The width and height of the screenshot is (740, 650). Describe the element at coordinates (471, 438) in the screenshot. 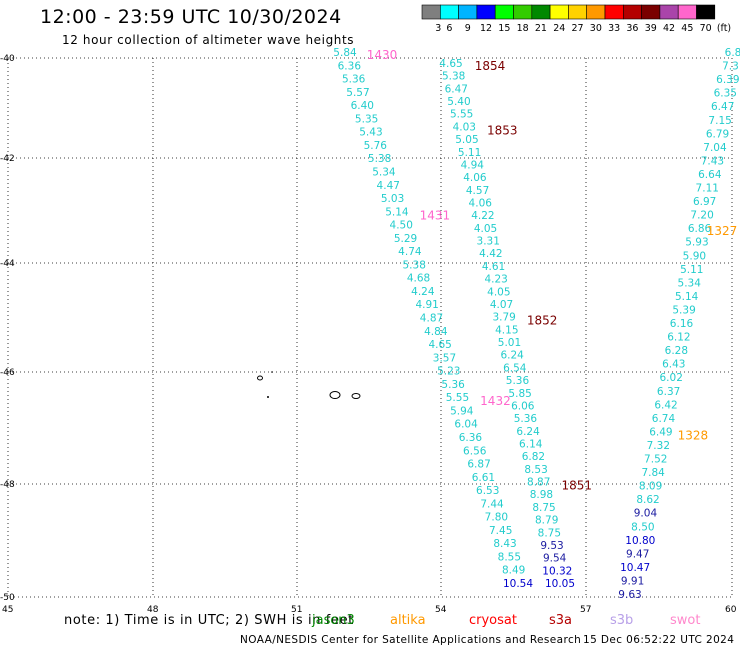

I see `swh-value: 6.36` at that location.